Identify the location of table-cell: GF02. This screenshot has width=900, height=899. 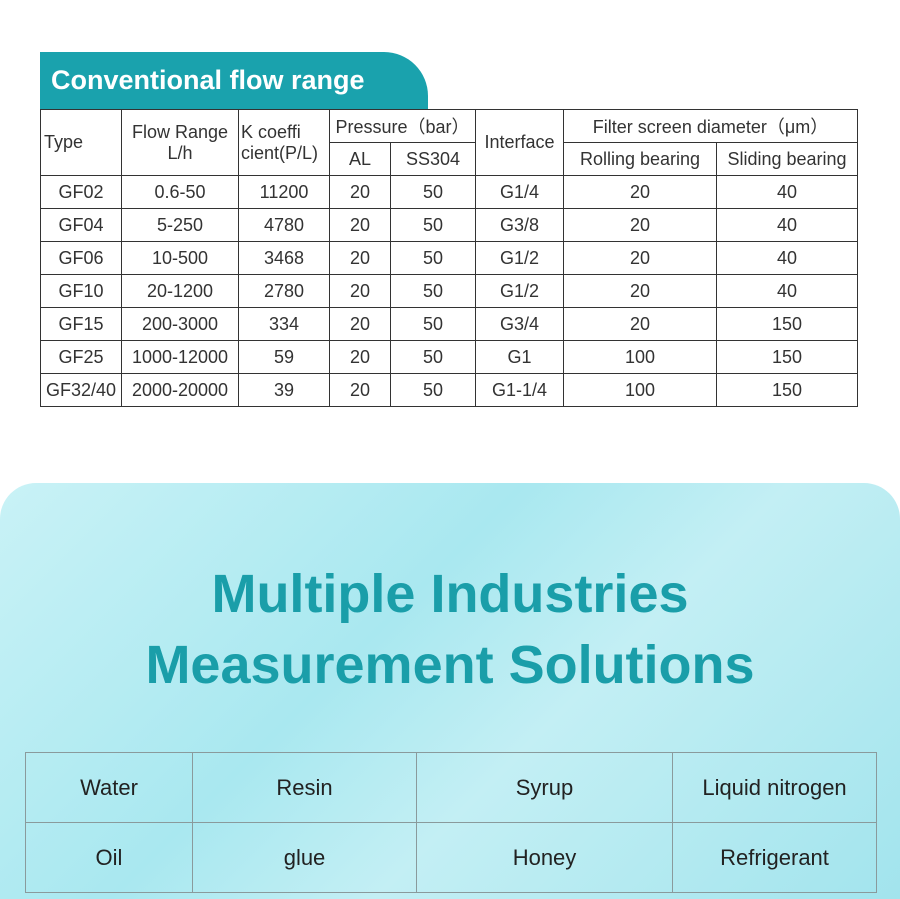
(81, 192).